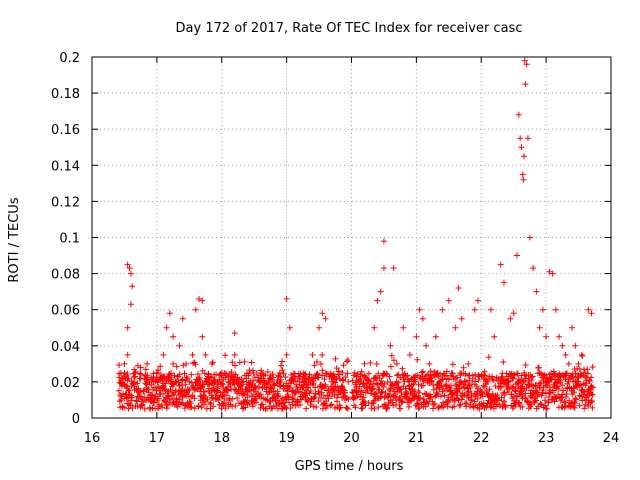 This screenshot has height=480, width=640. Describe the element at coordinates (65, 166) in the screenshot. I see `y-tick-label: 0.14` at that location.